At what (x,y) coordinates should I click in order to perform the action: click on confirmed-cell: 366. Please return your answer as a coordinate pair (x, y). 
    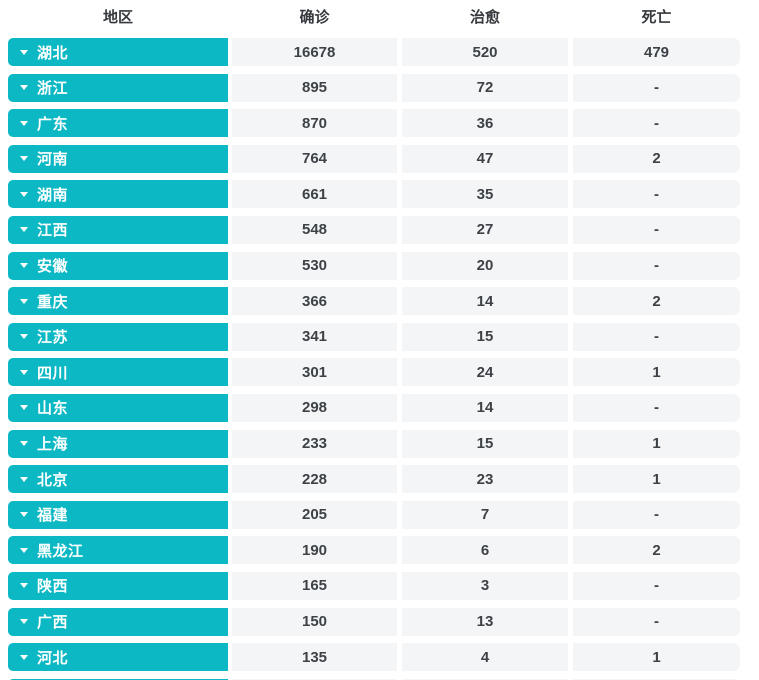
    Looking at the image, I should click on (314, 301).